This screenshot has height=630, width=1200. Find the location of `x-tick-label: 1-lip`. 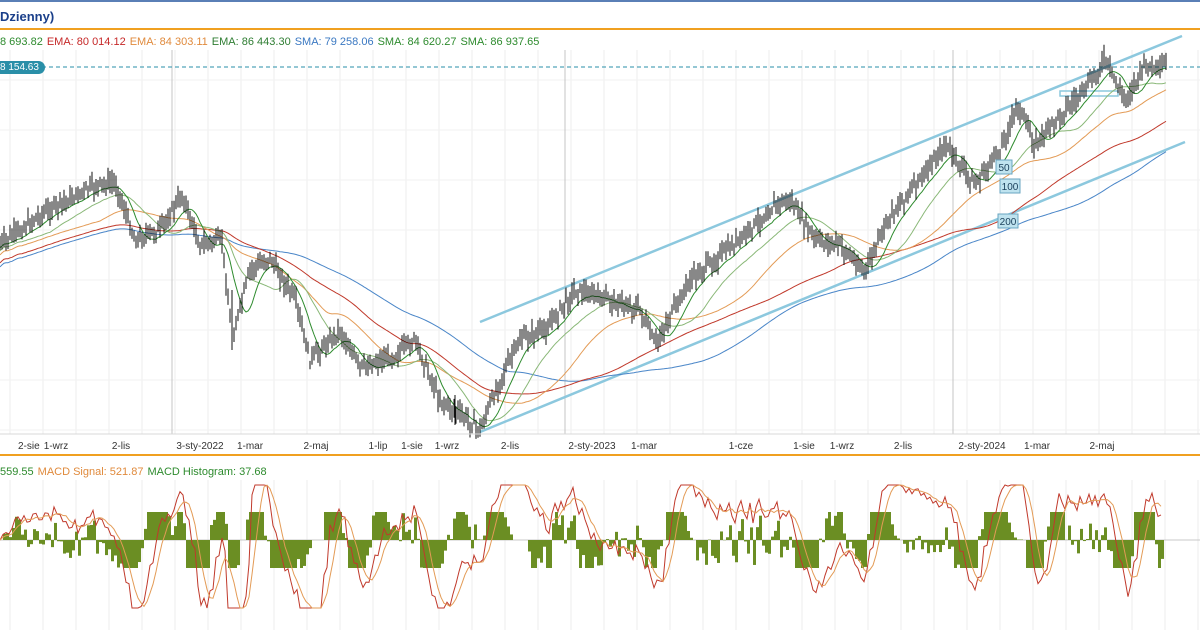

x-tick-label: 1-lip is located at coordinates (378, 446).